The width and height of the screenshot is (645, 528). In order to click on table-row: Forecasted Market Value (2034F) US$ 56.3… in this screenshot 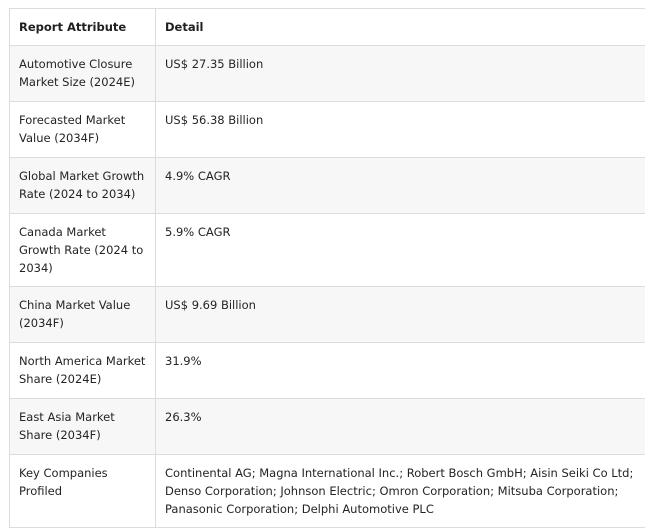, I will do `click(327, 130)`.